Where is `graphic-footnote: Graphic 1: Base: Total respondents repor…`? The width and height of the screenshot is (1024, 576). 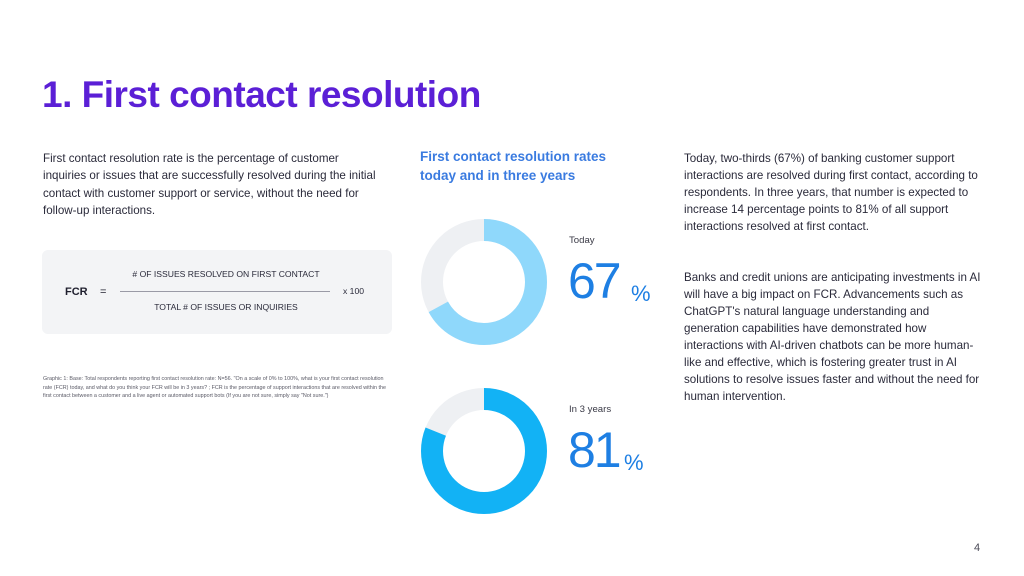 graphic-footnote: Graphic 1: Base: Total respondents repor… is located at coordinates (214, 388).